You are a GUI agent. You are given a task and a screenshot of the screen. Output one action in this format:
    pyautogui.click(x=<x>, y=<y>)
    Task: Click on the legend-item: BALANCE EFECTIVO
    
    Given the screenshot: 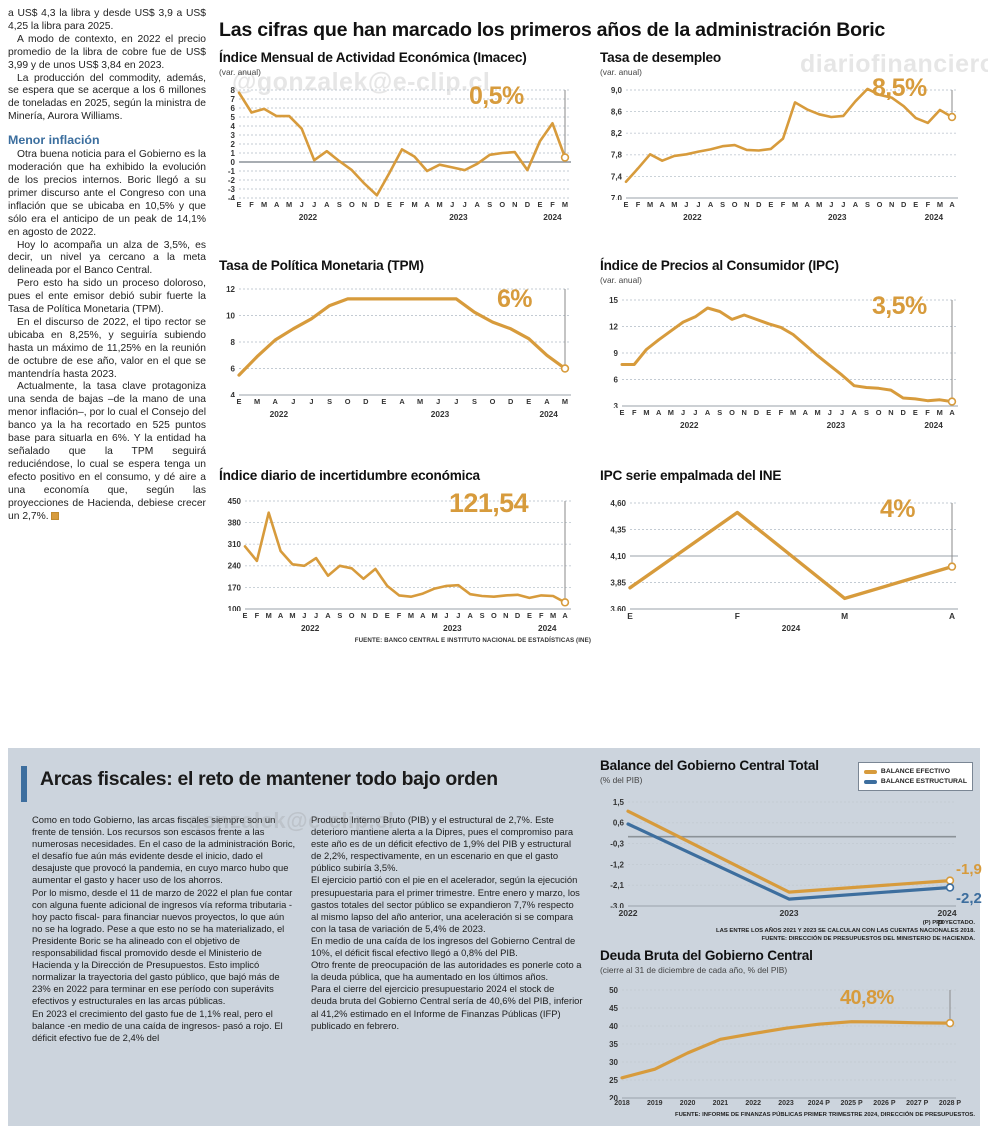 What is the action you would take?
    pyautogui.click(x=915, y=771)
    